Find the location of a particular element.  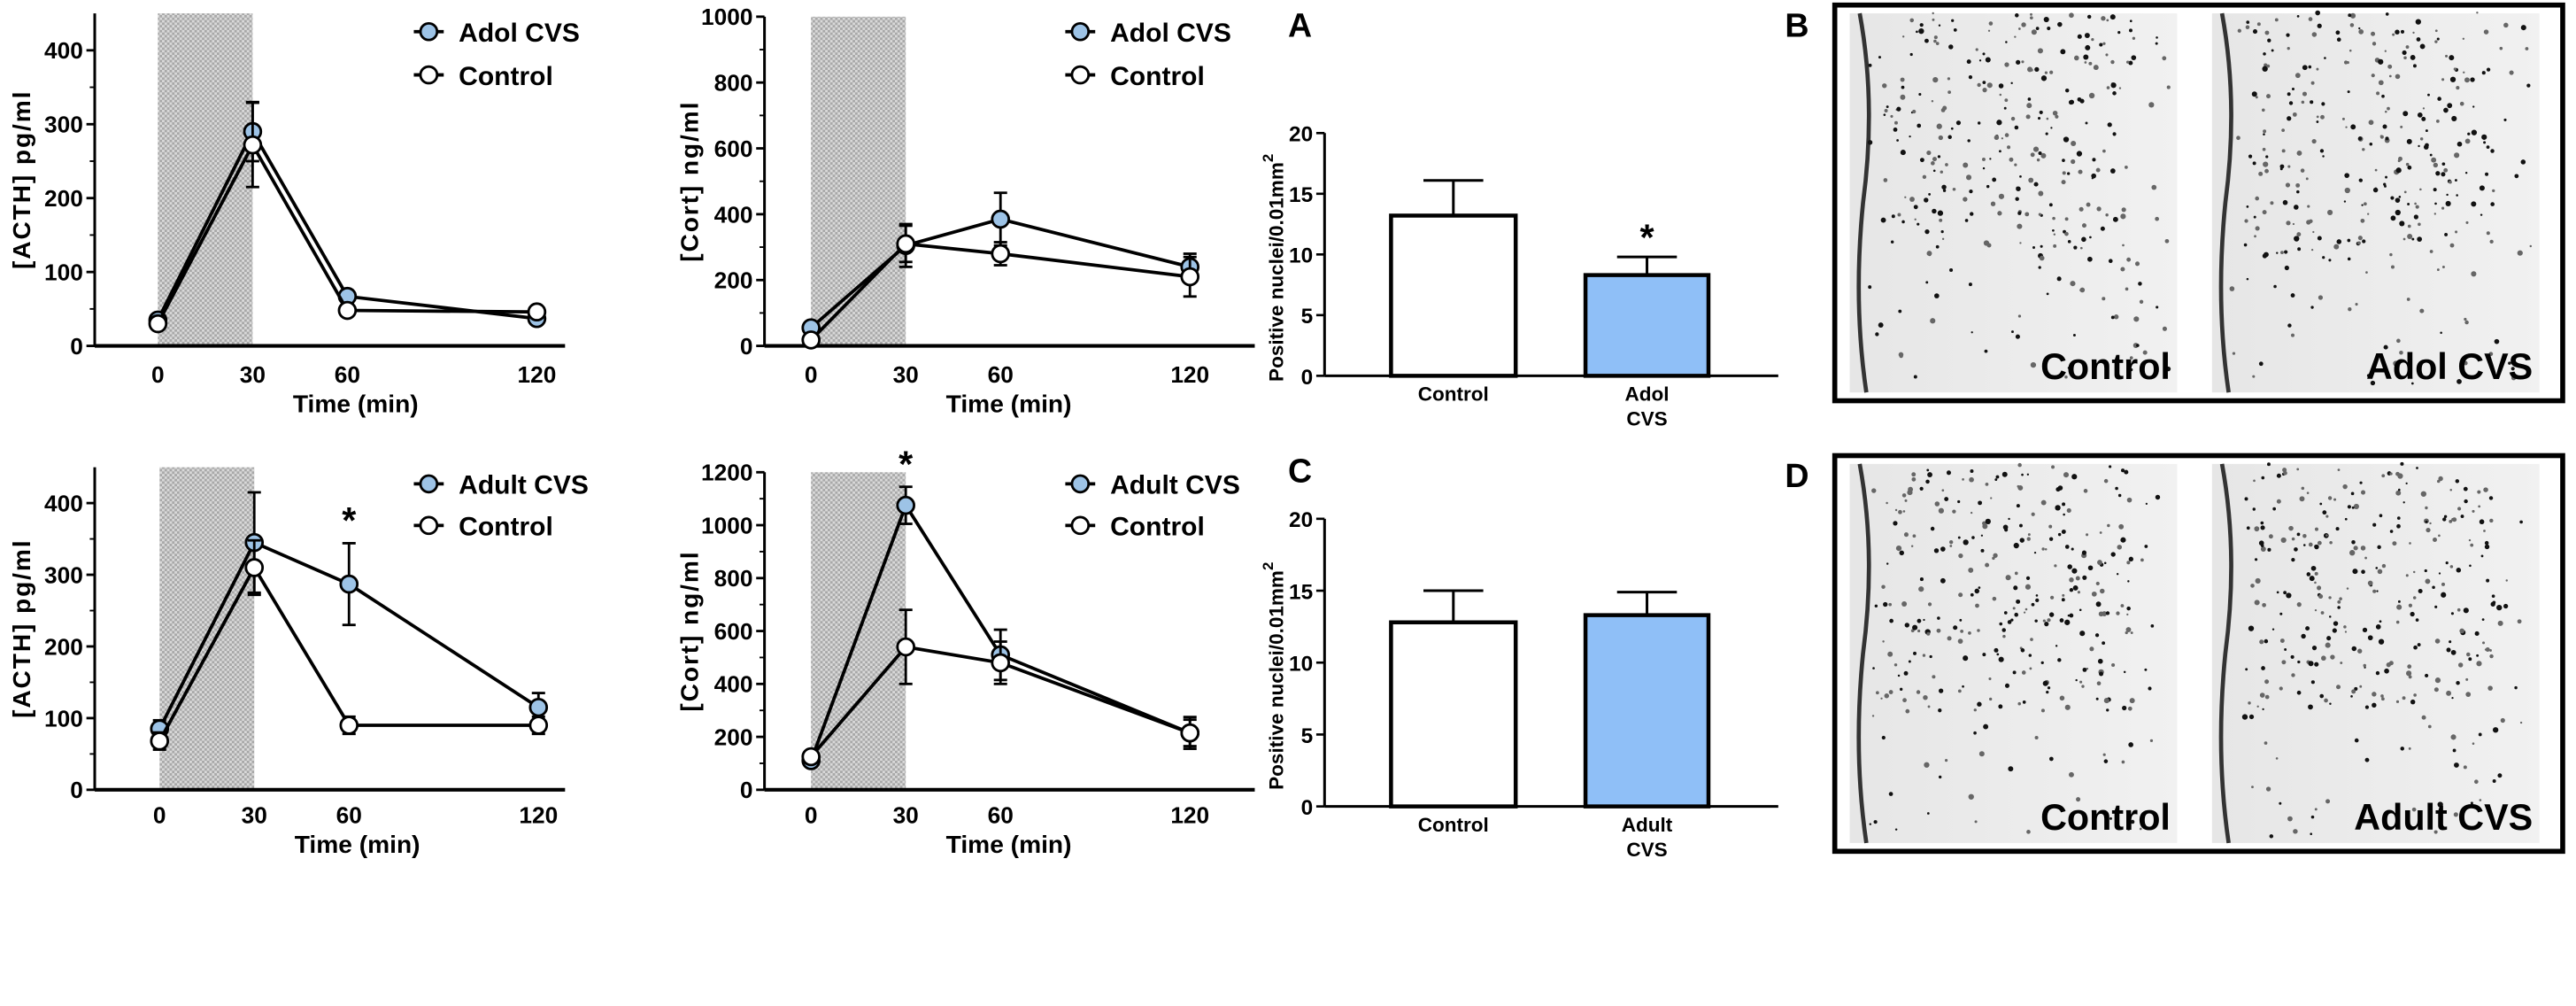

ventricle-edge is located at coordinates (2225, 653).